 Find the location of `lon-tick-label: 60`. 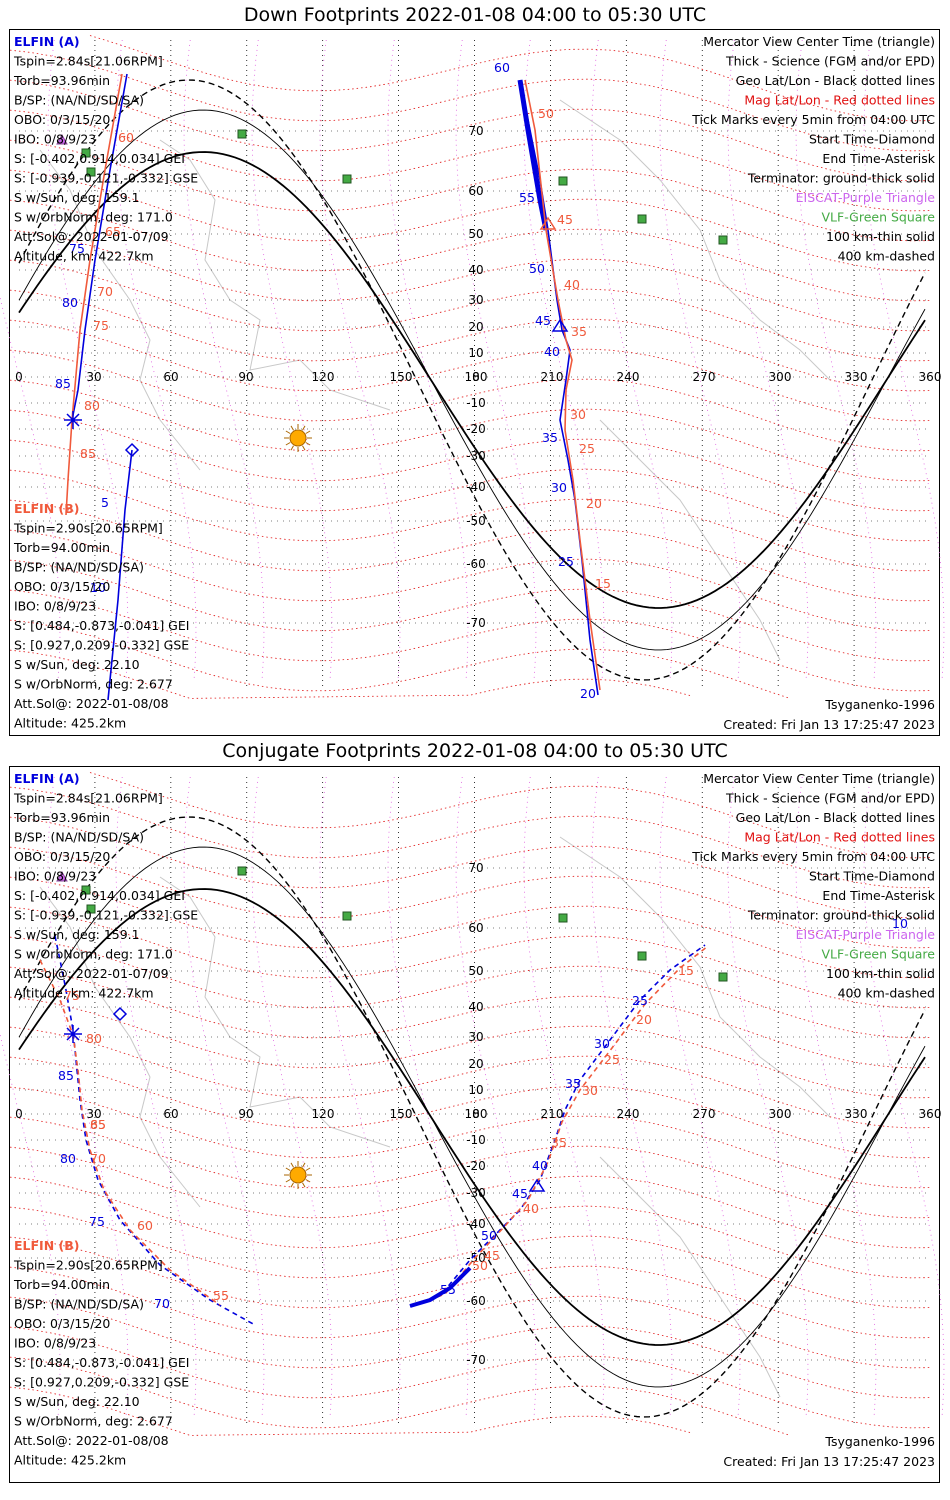

lon-tick-label: 60 is located at coordinates (170, 377).